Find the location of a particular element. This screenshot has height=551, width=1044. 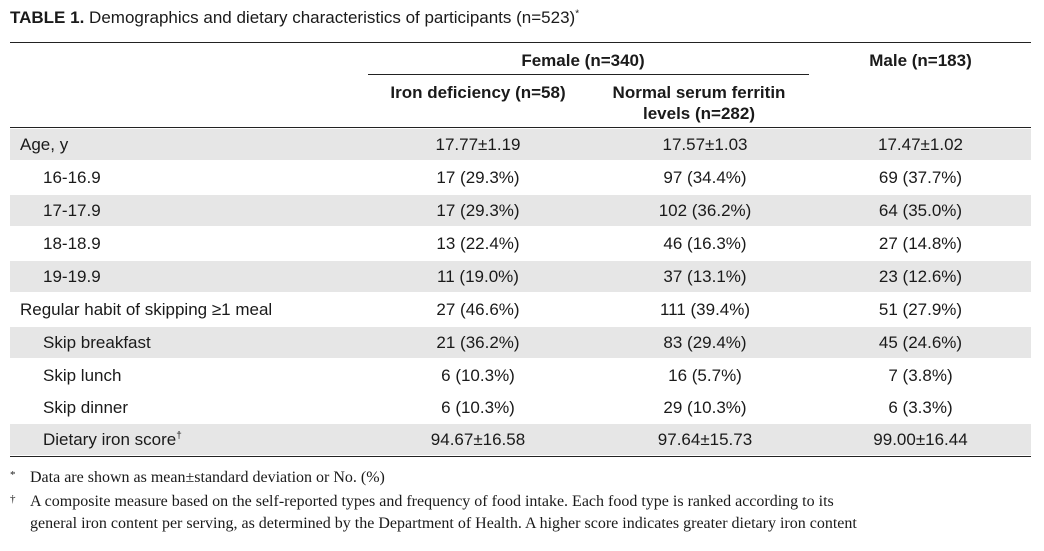

row-label-text: Dietary iron score is located at coordinates (110, 439).